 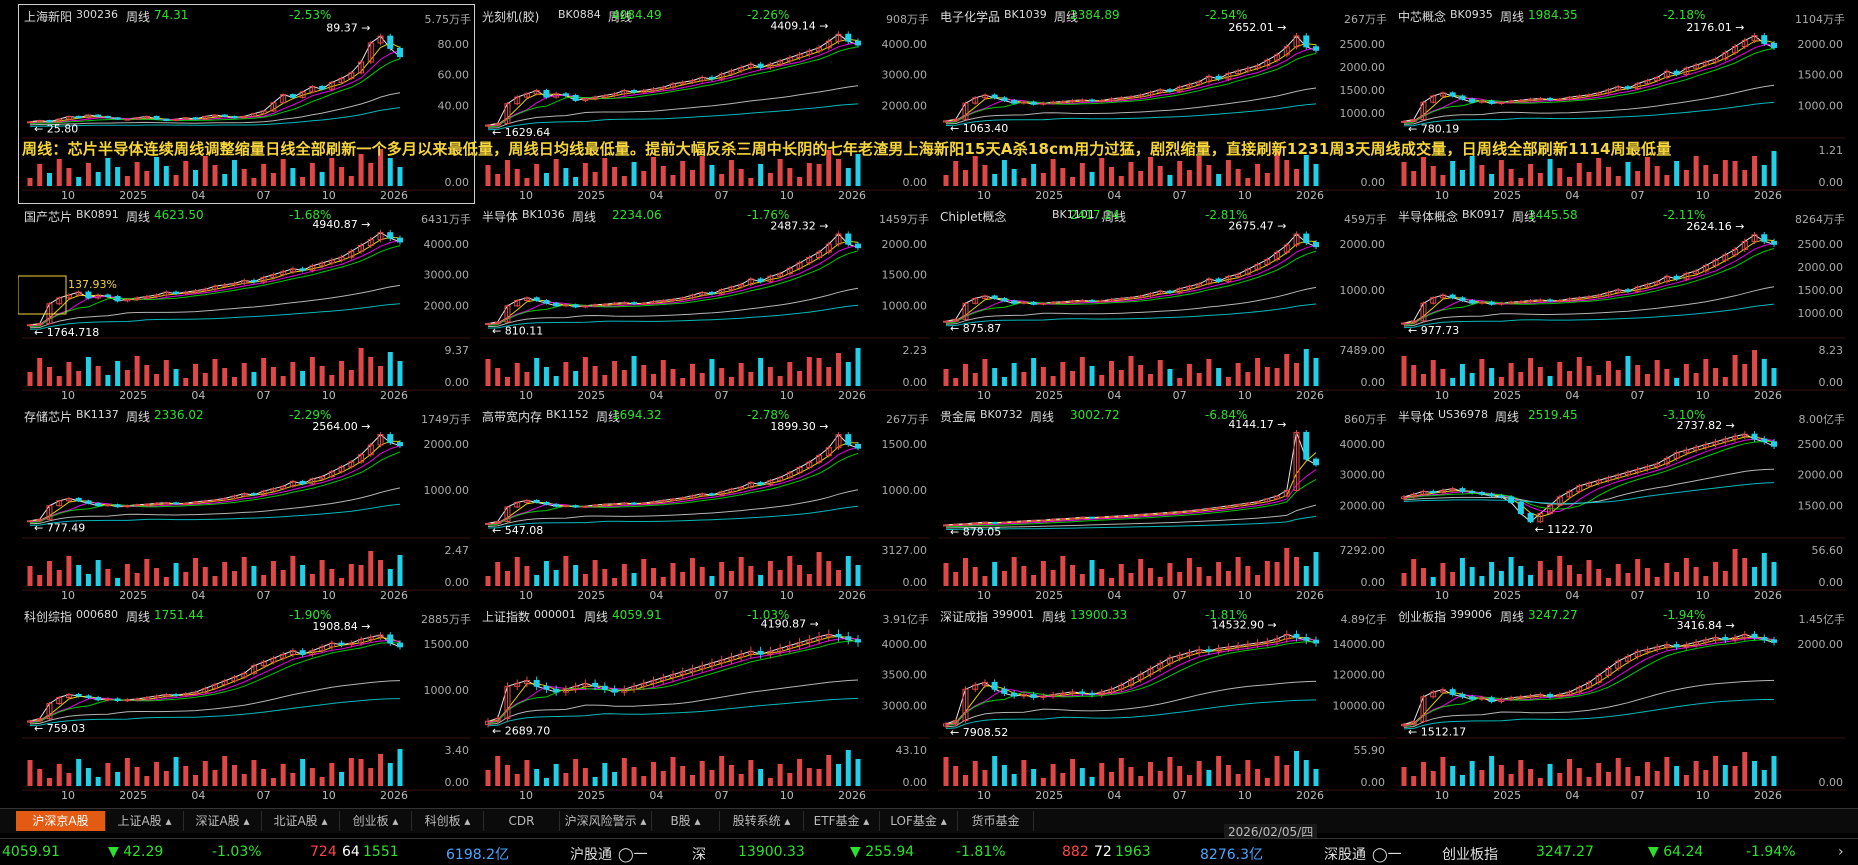 What do you see at coordinates (591, 855) in the screenshot?
I see `hgt-label: 沪股通` at bounding box center [591, 855].